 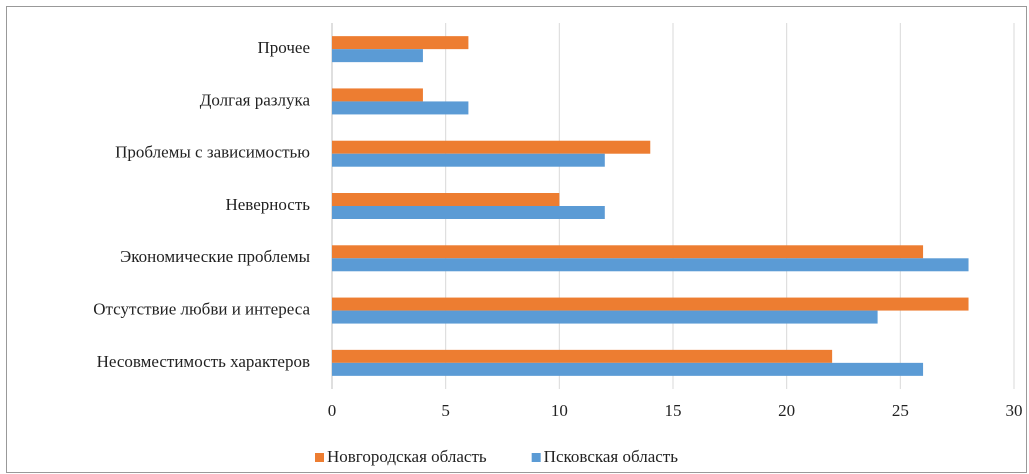 I want to click on x-tick-label: 20, so click(x=786, y=410).